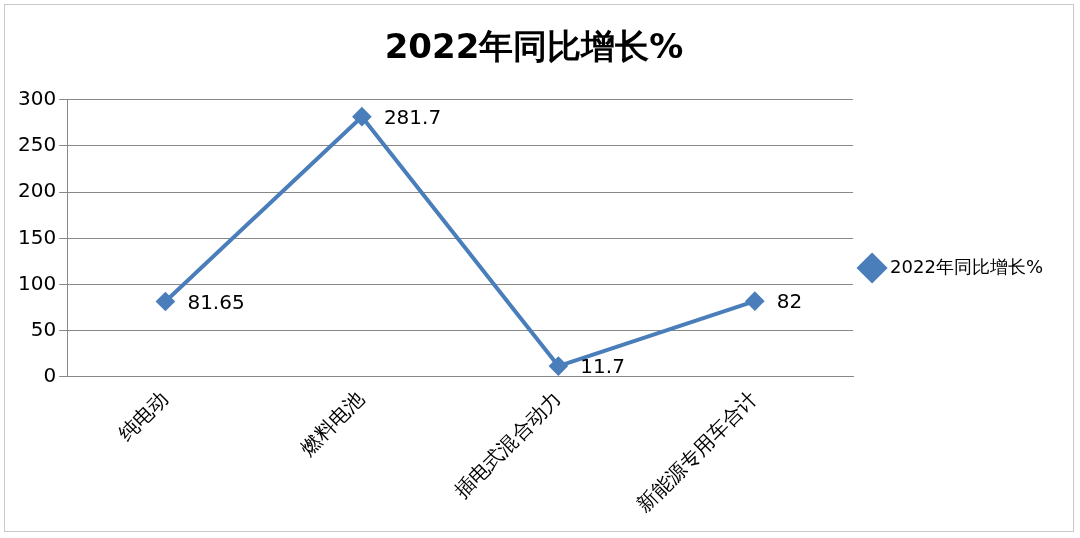 This screenshot has height=538, width=1080. What do you see at coordinates (216, 301) in the screenshot?
I see `data-label: 81.65` at bounding box center [216, 301].